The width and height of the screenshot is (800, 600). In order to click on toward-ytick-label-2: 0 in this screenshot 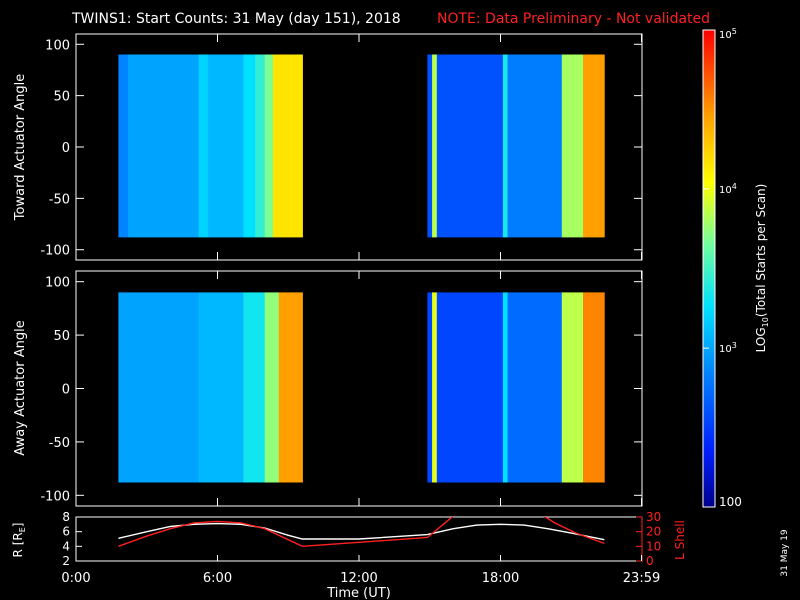, I will do `click(66, 148)`.